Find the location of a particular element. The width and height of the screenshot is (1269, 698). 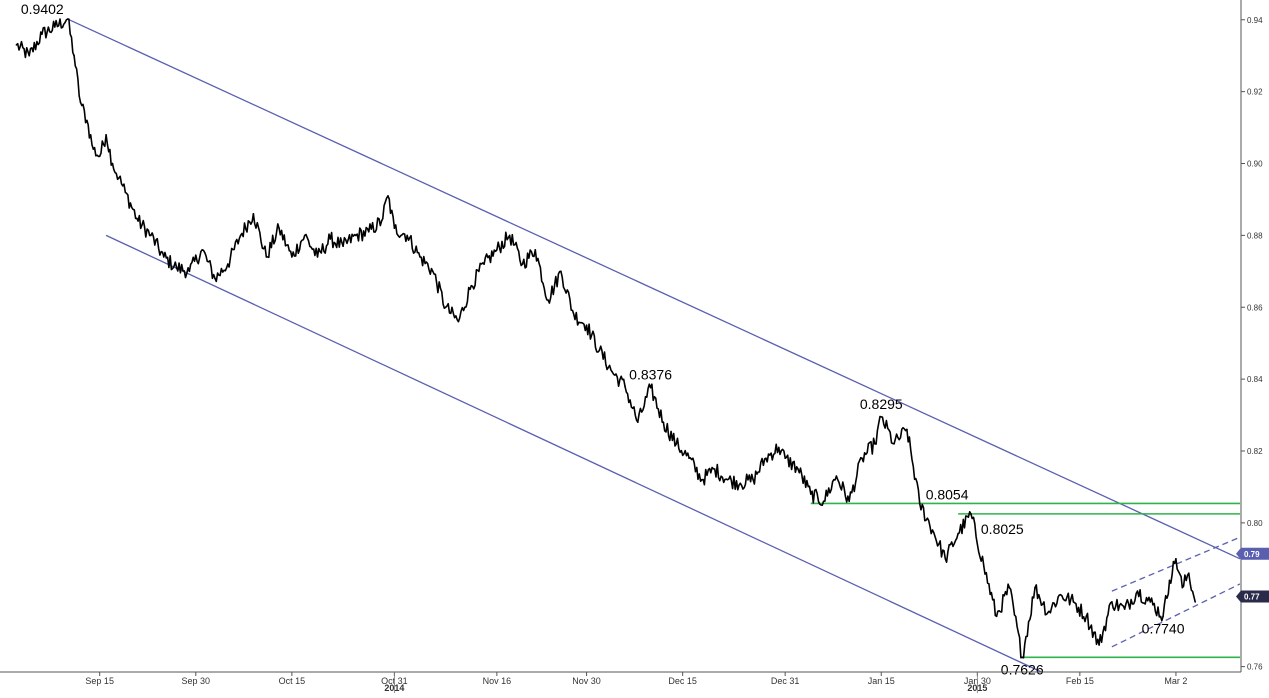

x-tick-label: Mar 2 is located at coordinates (1175, 681).